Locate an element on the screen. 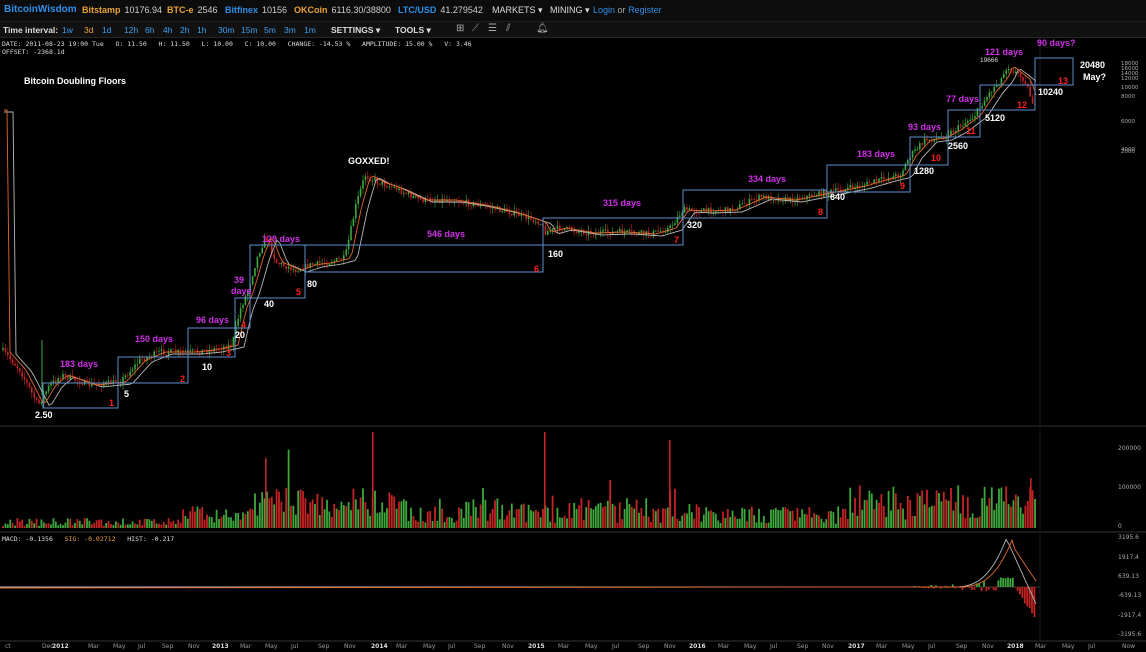 This screenshot has width=1146, height=652. macd-hist: HIST: -0.217 is located at coordinates (151, 539).